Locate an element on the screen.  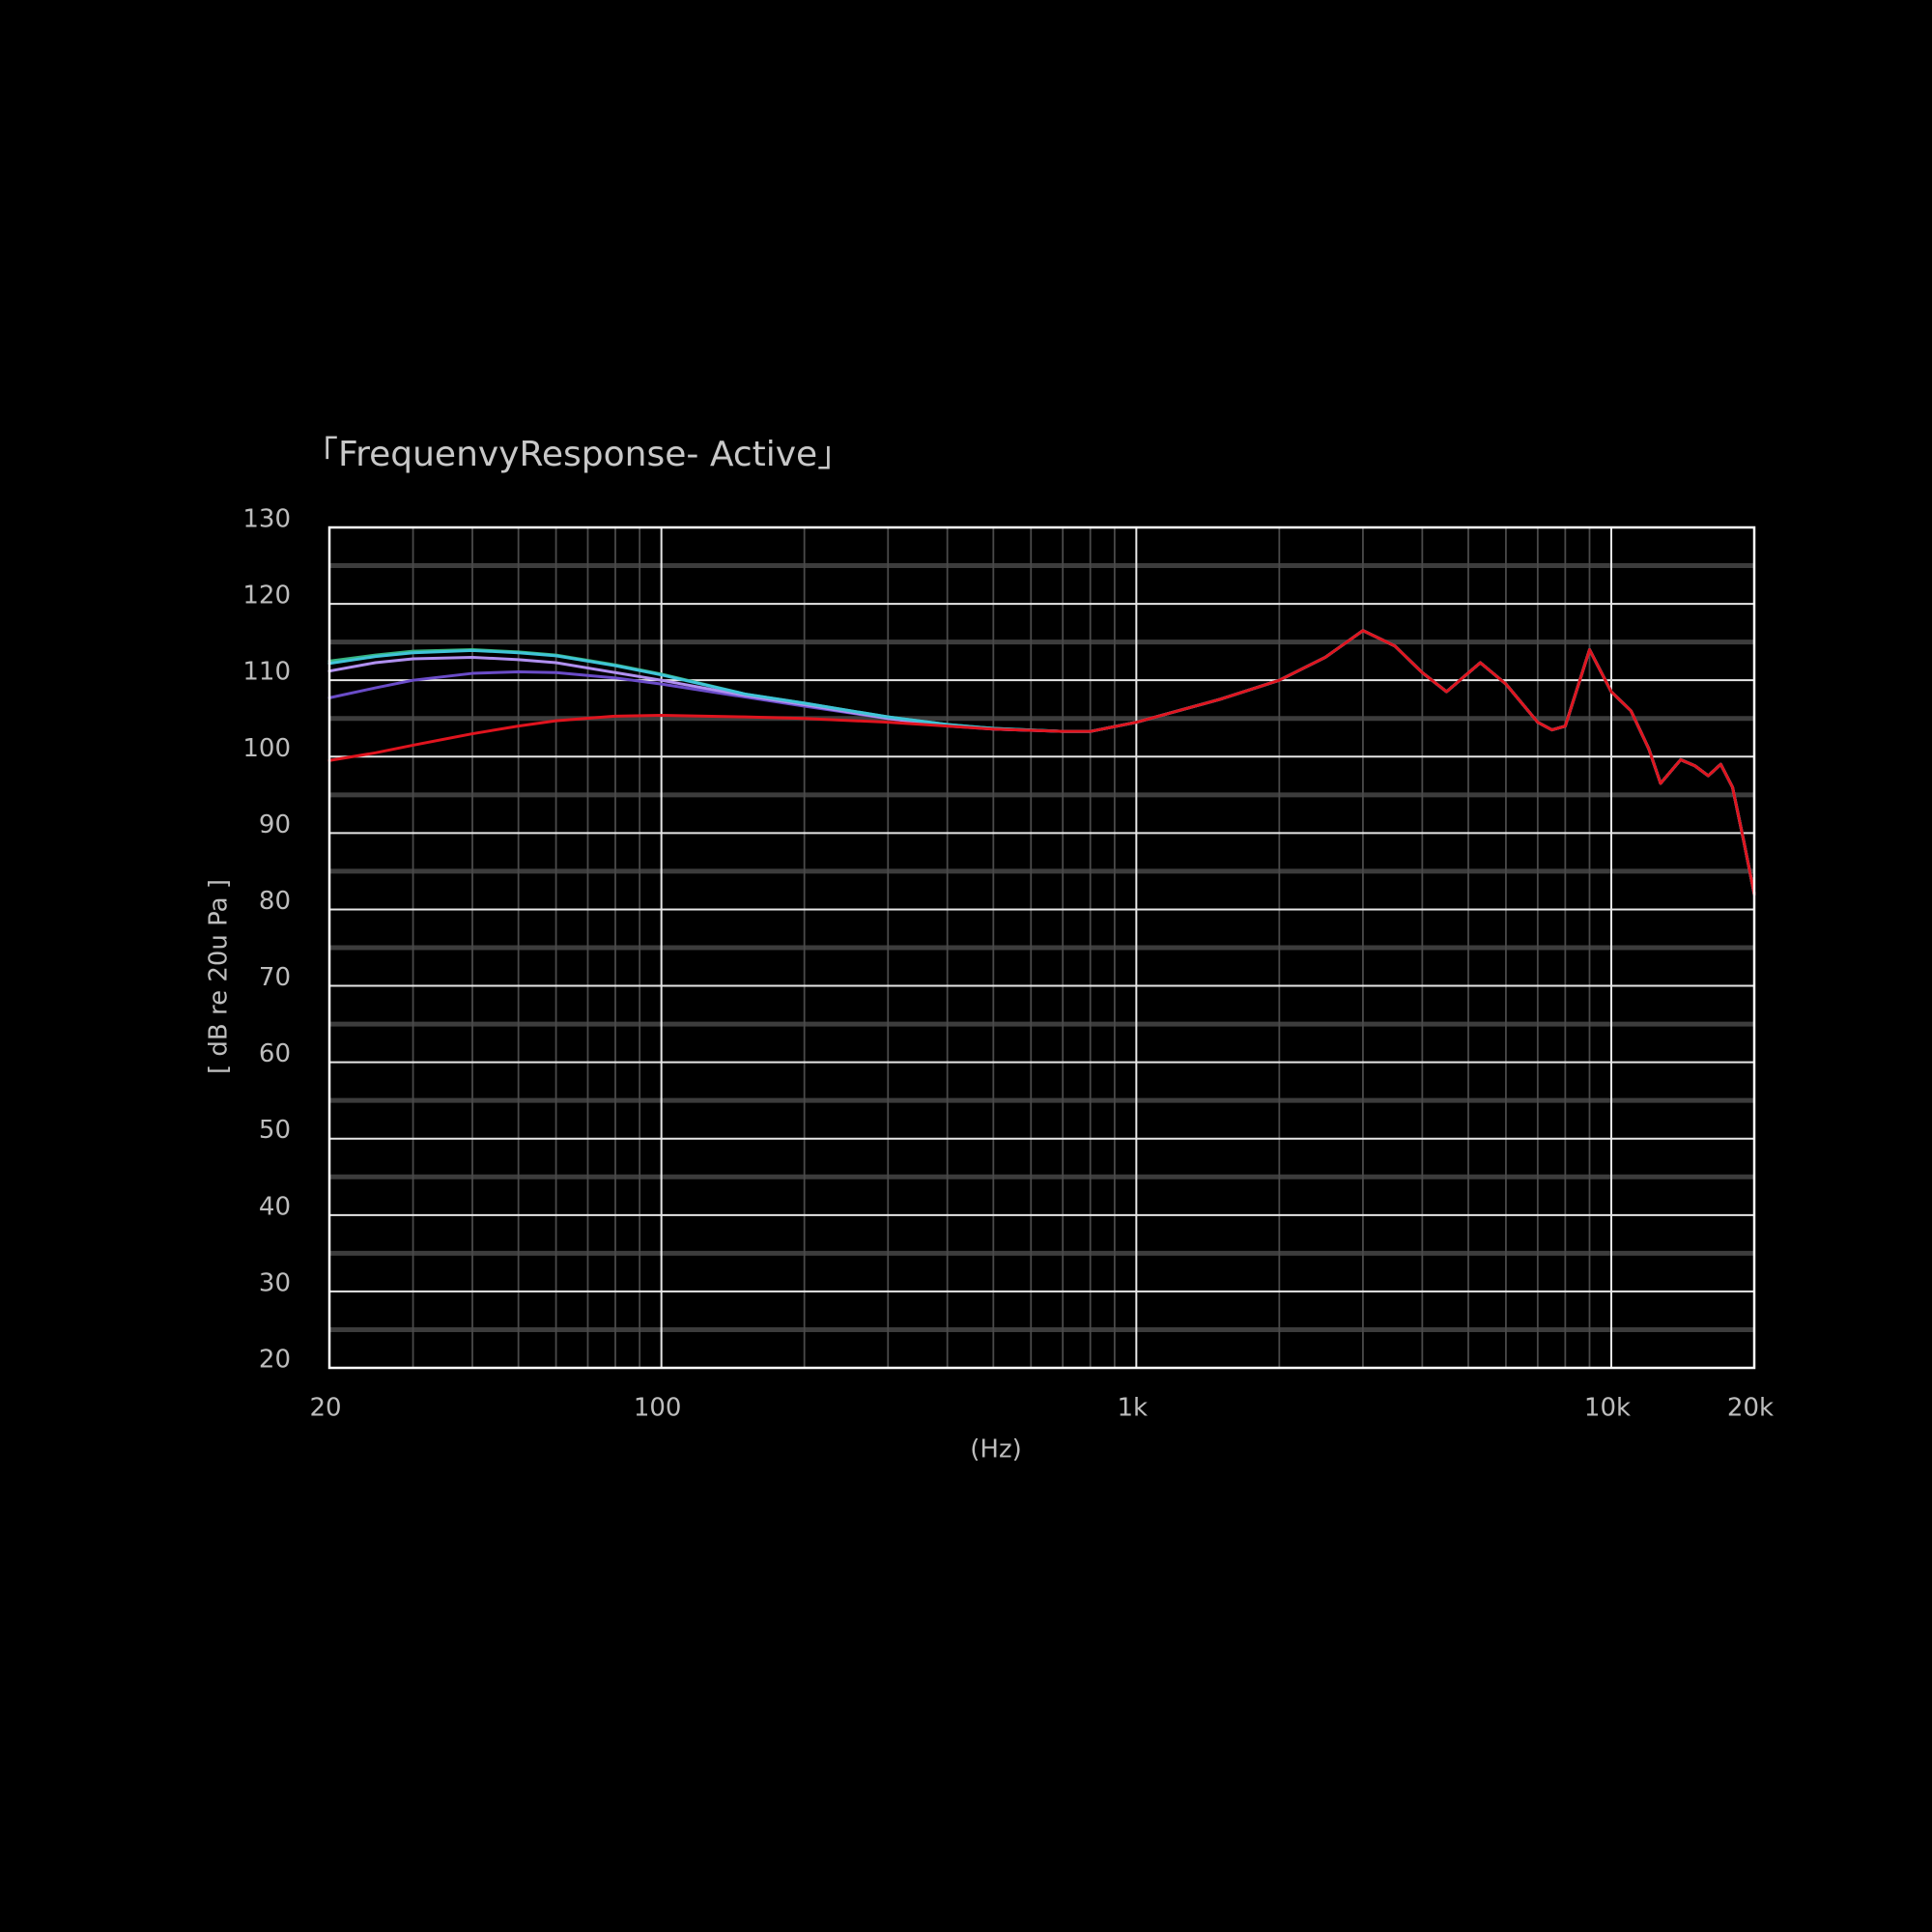
x-tick-label: 20k is located at coordinates (1750, 1408).